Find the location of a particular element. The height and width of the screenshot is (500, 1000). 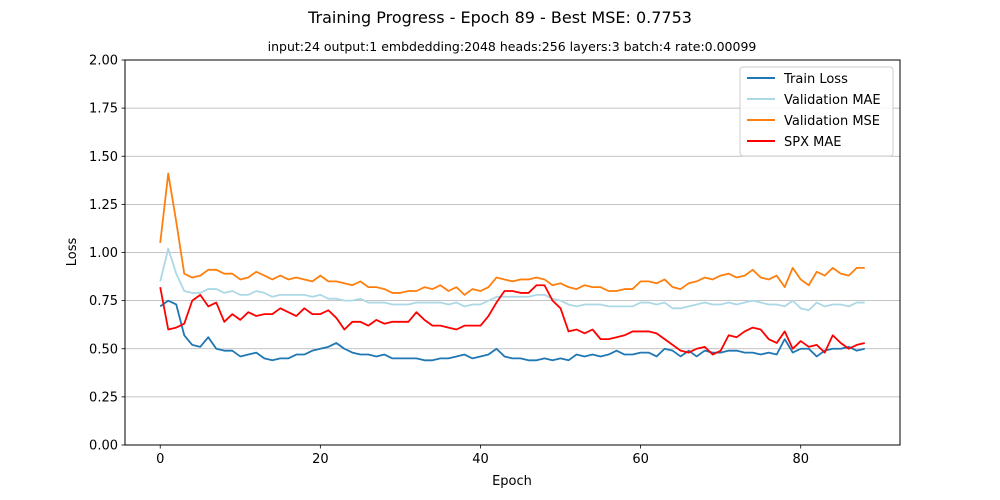

y-tick-label: 1.50 is located at coordinates (103, 157).